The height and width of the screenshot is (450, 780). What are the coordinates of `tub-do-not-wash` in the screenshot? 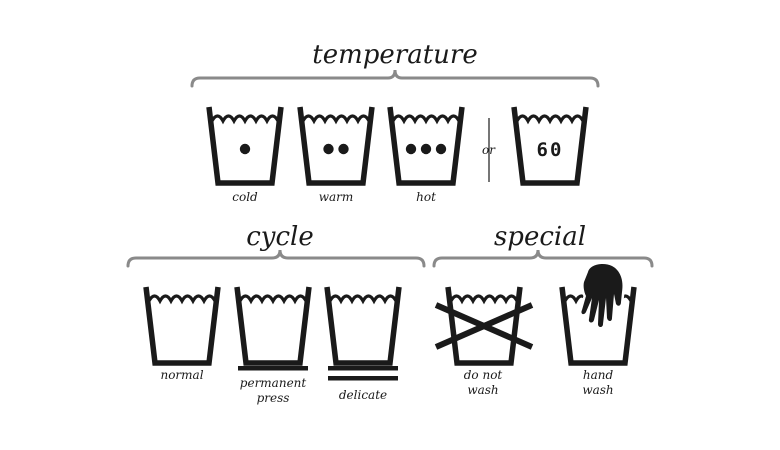 It's located at (484, 326).